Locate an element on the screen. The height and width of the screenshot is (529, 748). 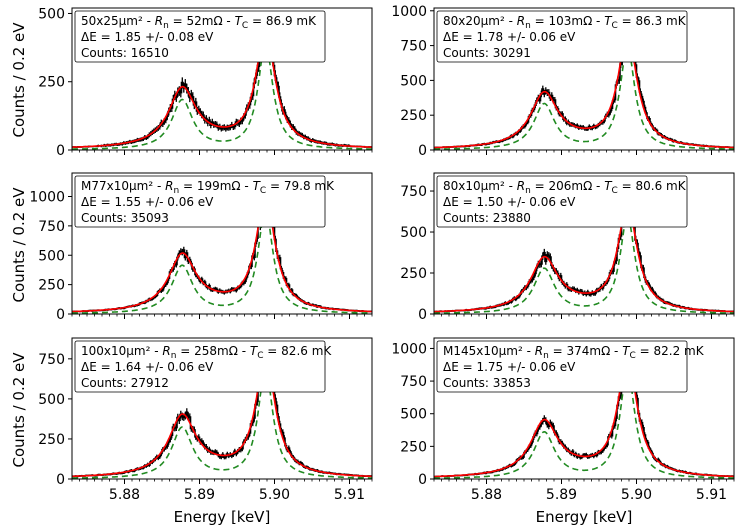
counts-text: Counts: 23880 is located at coordinates (487, 218).